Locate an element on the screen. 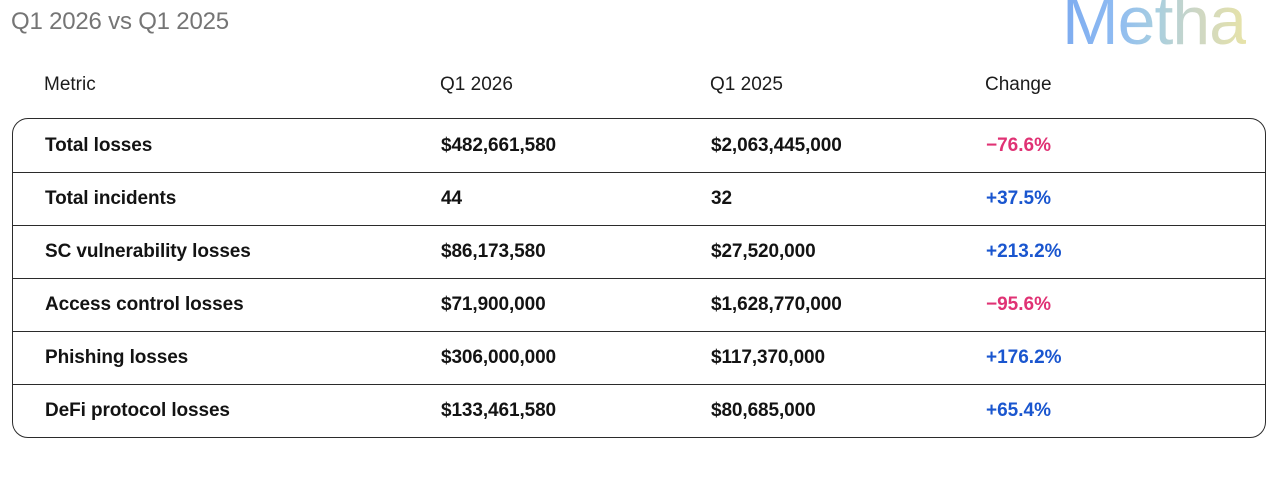 The height and width of the screenshot is (478, 1280). table-header-row: Metric Q1 2026 Q1 2025 Change is located at coordinates (639, 85).